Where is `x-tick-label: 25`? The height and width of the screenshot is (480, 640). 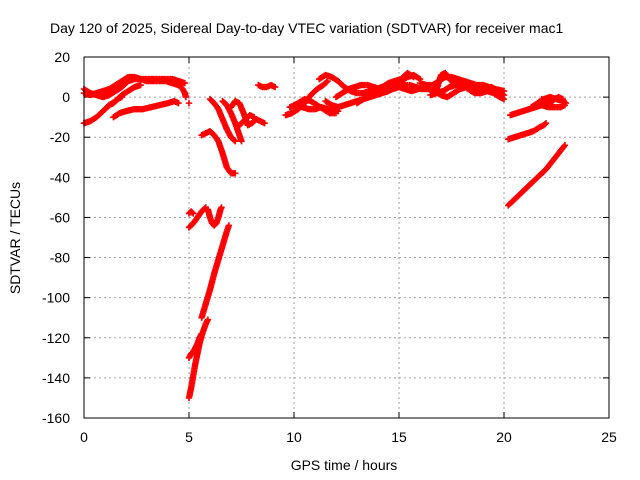
x-tick-label: 25 is located at coordinates (609, 437).